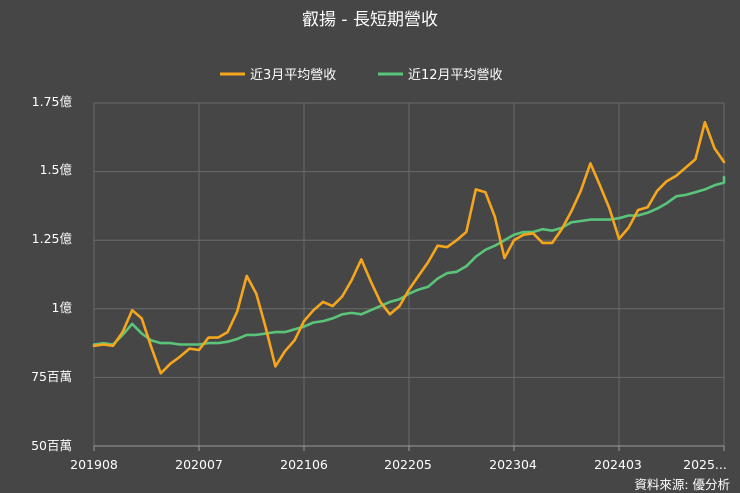 This screenshot has width=740, height=493. I want to click on x-tick-label: 202403, so click(618, 464).